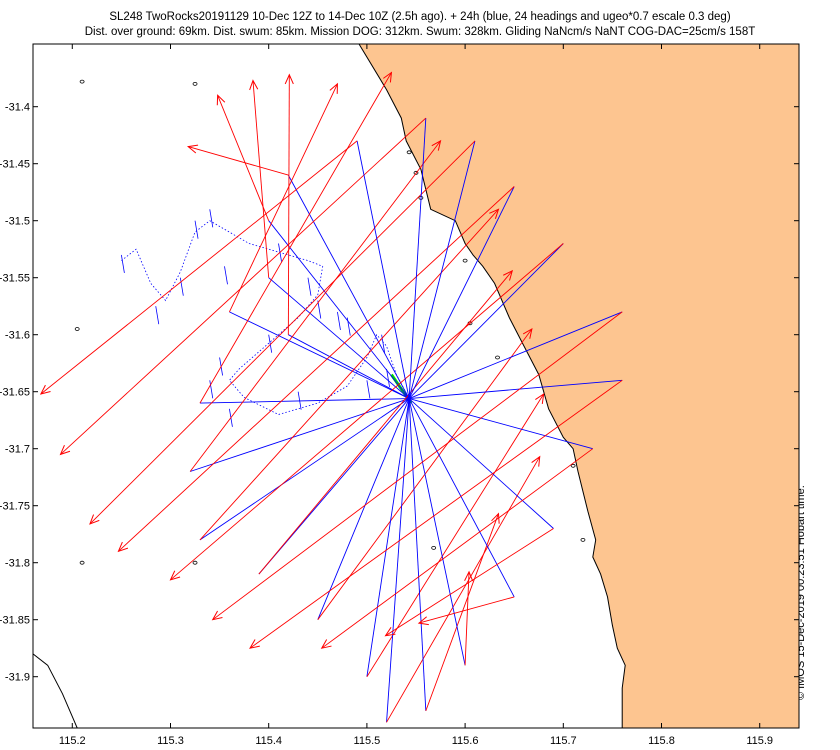  I want to click on y-tick-label: -31.9, so click(17, 678).